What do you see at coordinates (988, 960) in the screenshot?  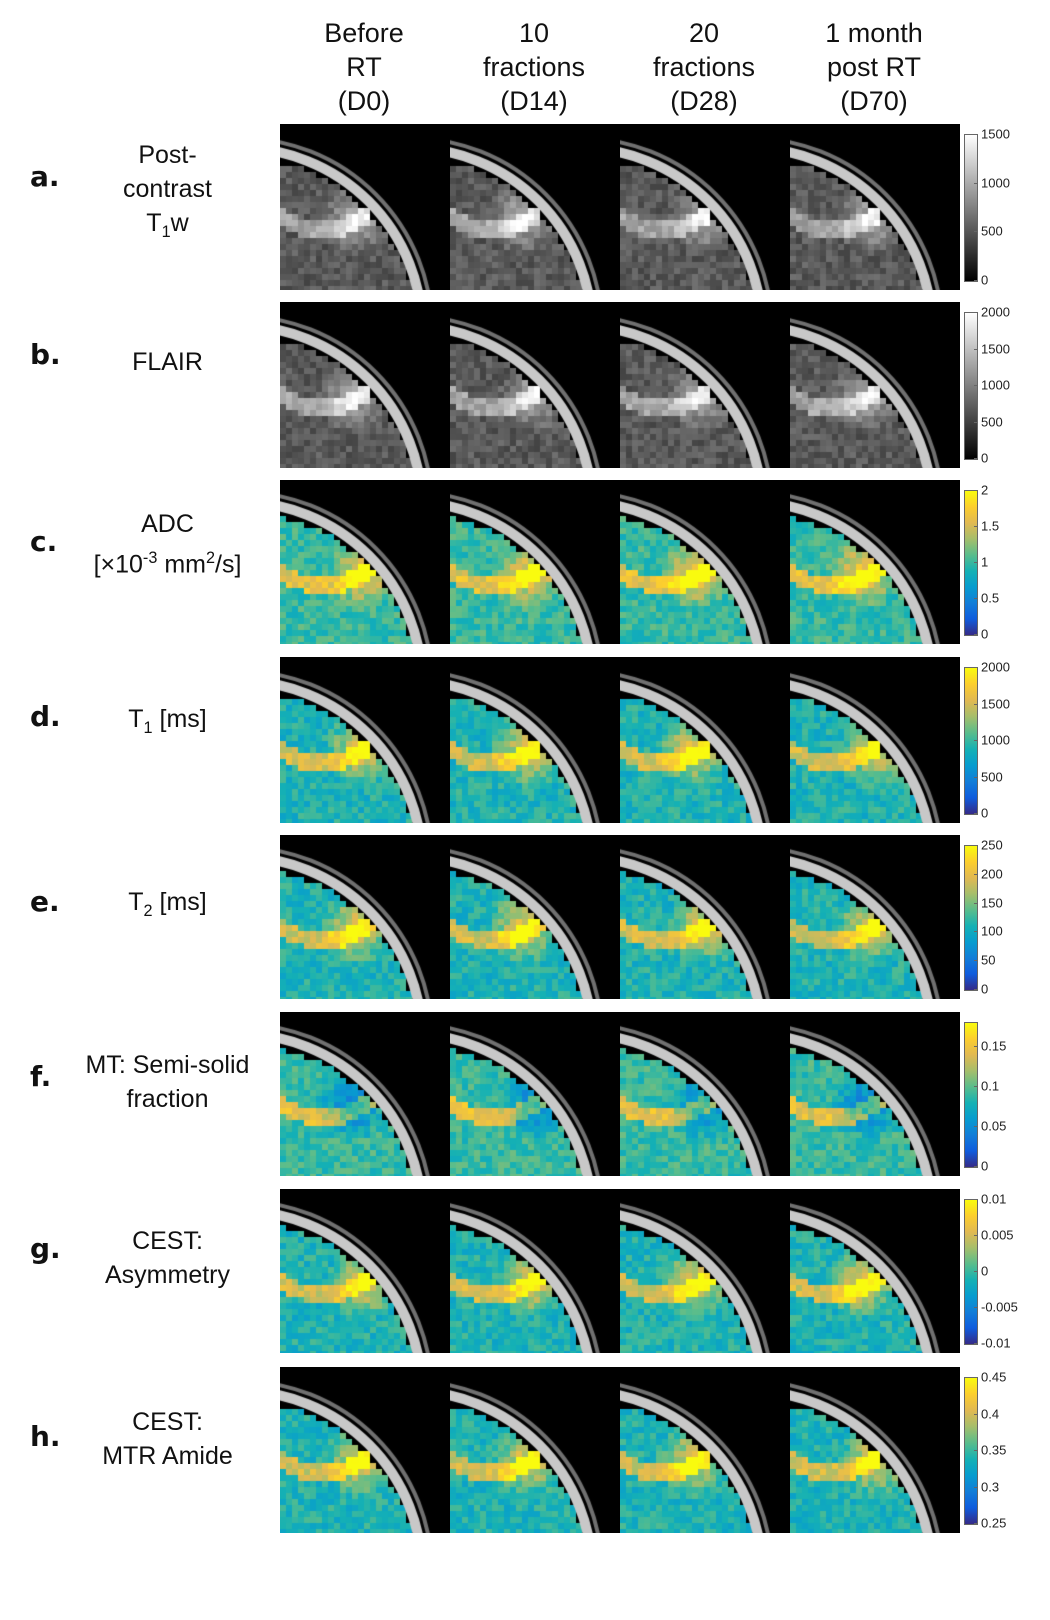 I see `colorbar-tick-label: 50` at bounding box center [988, 960].